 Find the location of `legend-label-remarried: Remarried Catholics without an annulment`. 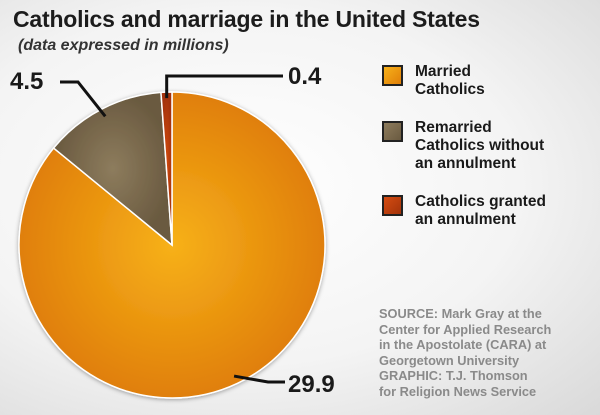

legend-label-remarried: Remarried Catholics without an annulment is located at coordinates (480, 145).